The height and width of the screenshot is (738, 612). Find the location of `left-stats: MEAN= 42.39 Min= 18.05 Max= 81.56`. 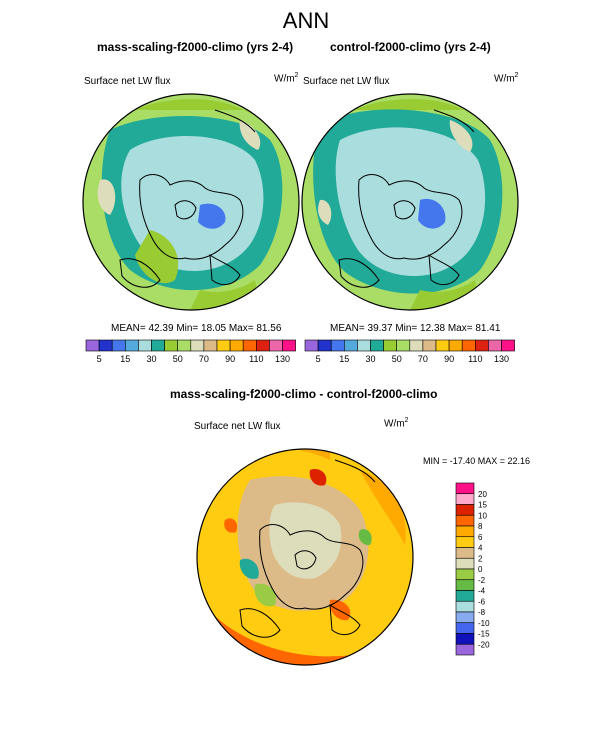

left-stats: MEAN= 42.39 Min= 18.05 Max= 81.56 is located at coordinates (196, 328).